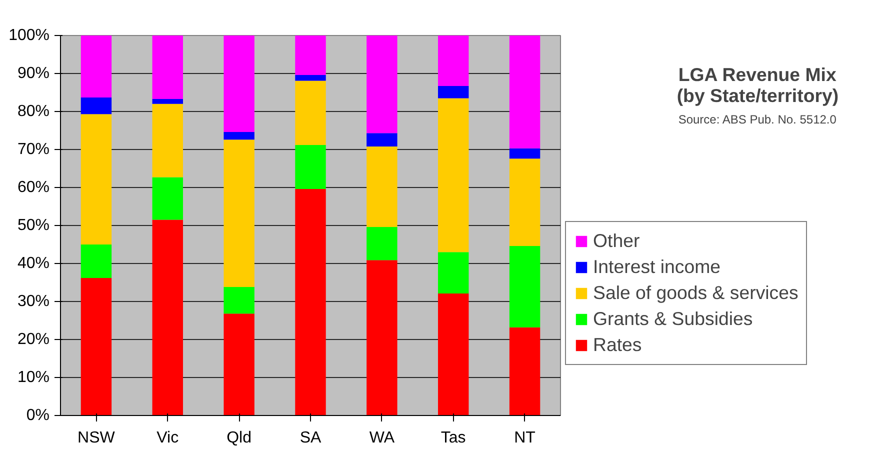 The image size is (875, 455). Describe the element at coordinates (757, 119) in the screenshot. I see `source-note: Source: ABS Pub. No. 5512.0` at that location.